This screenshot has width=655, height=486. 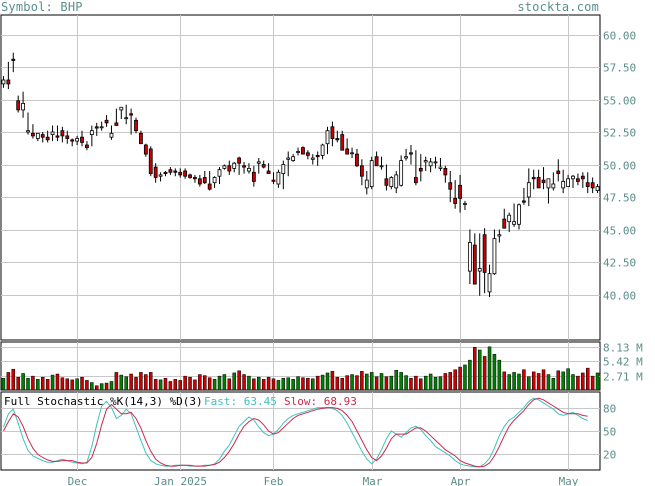 What do you see at coordinates (619, 133) in the screenshot?
I see `price-tick-label: 52.50` at bounding box center [619, 133].